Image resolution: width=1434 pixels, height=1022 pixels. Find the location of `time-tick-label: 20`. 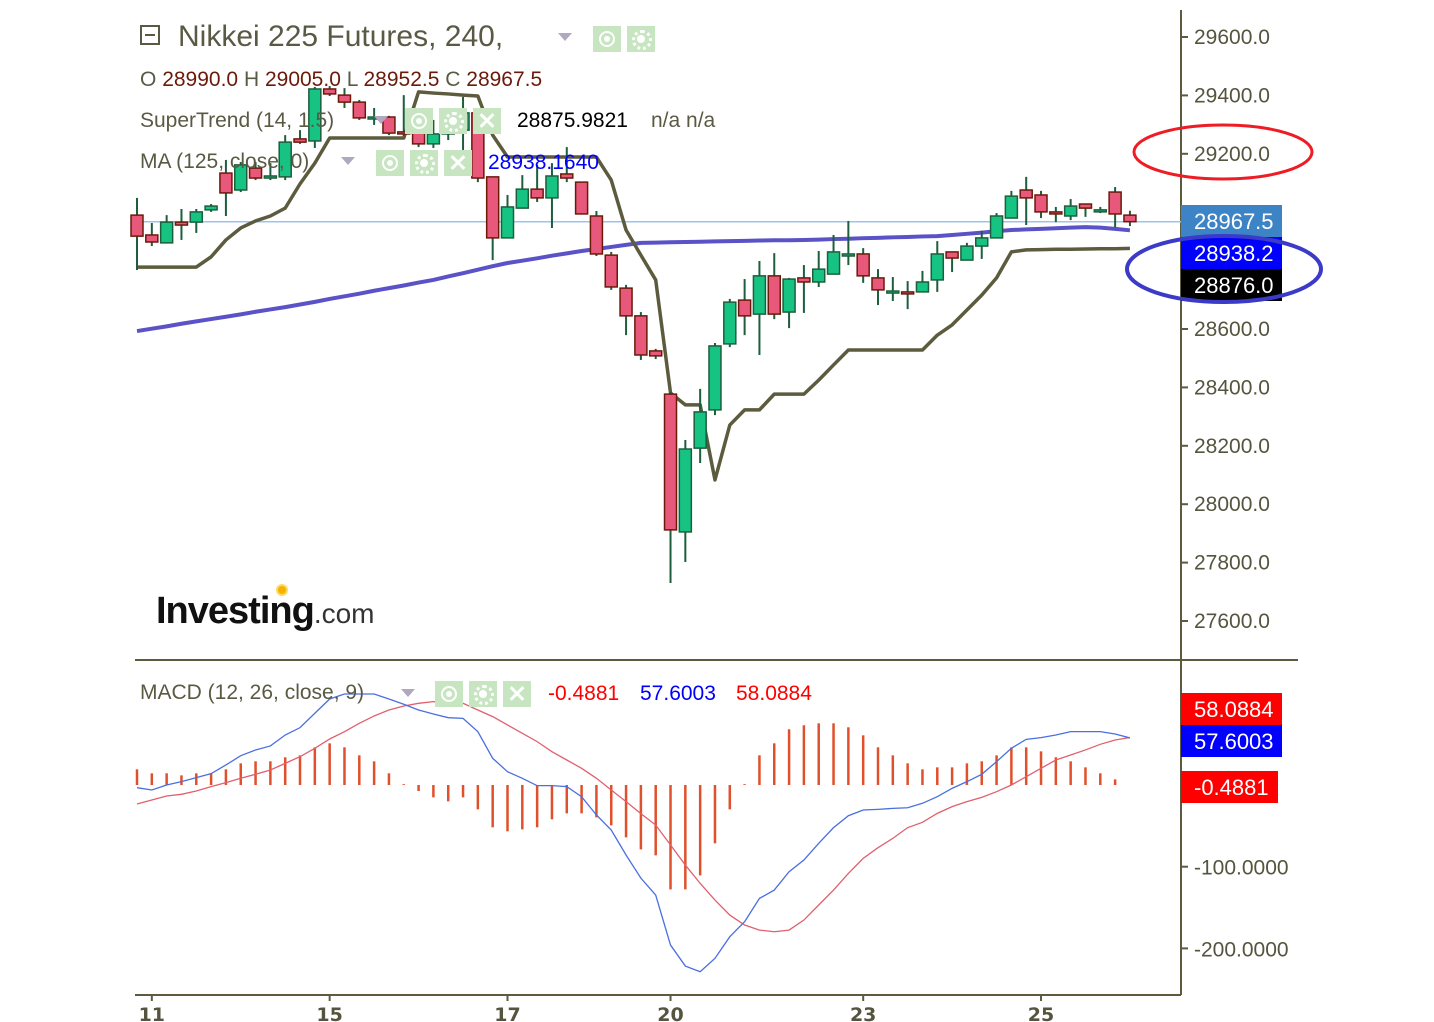

time-tick-label: 20 is located at coordinates (670, 1013).